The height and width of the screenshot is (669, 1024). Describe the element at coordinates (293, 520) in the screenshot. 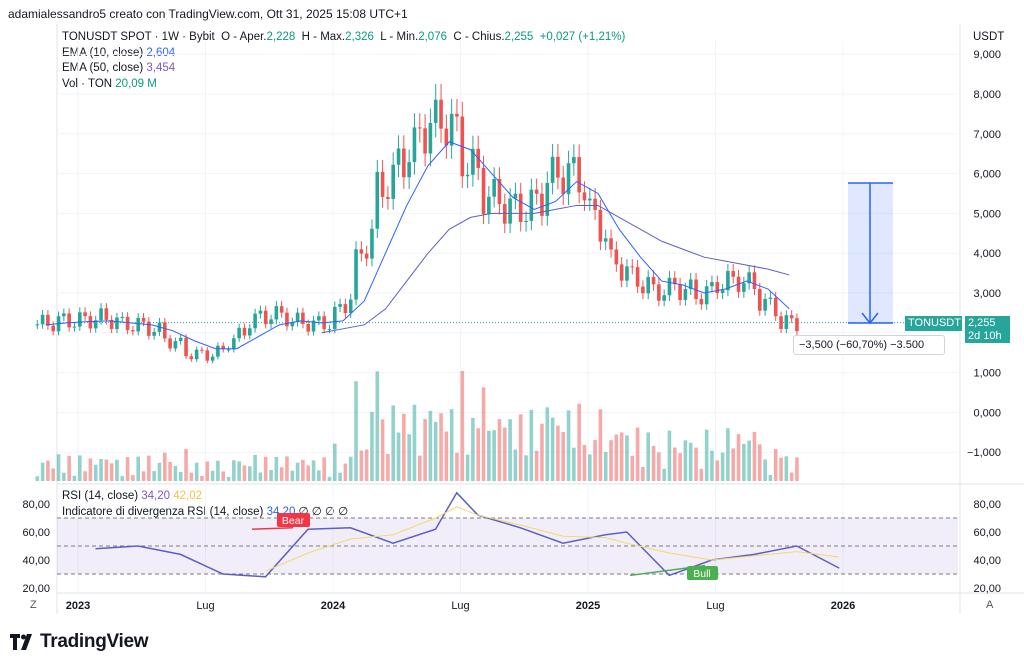

I see `bear-badge` at that location.